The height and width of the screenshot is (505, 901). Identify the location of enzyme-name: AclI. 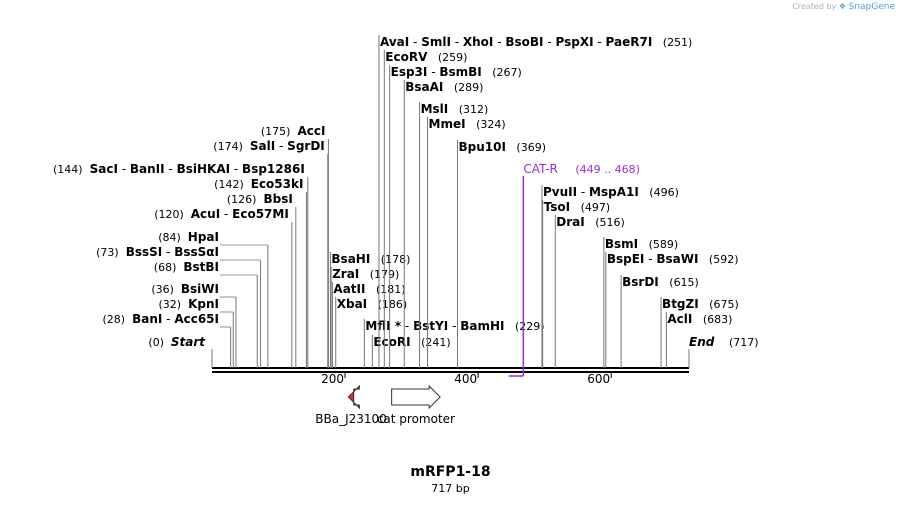
(679, 319).